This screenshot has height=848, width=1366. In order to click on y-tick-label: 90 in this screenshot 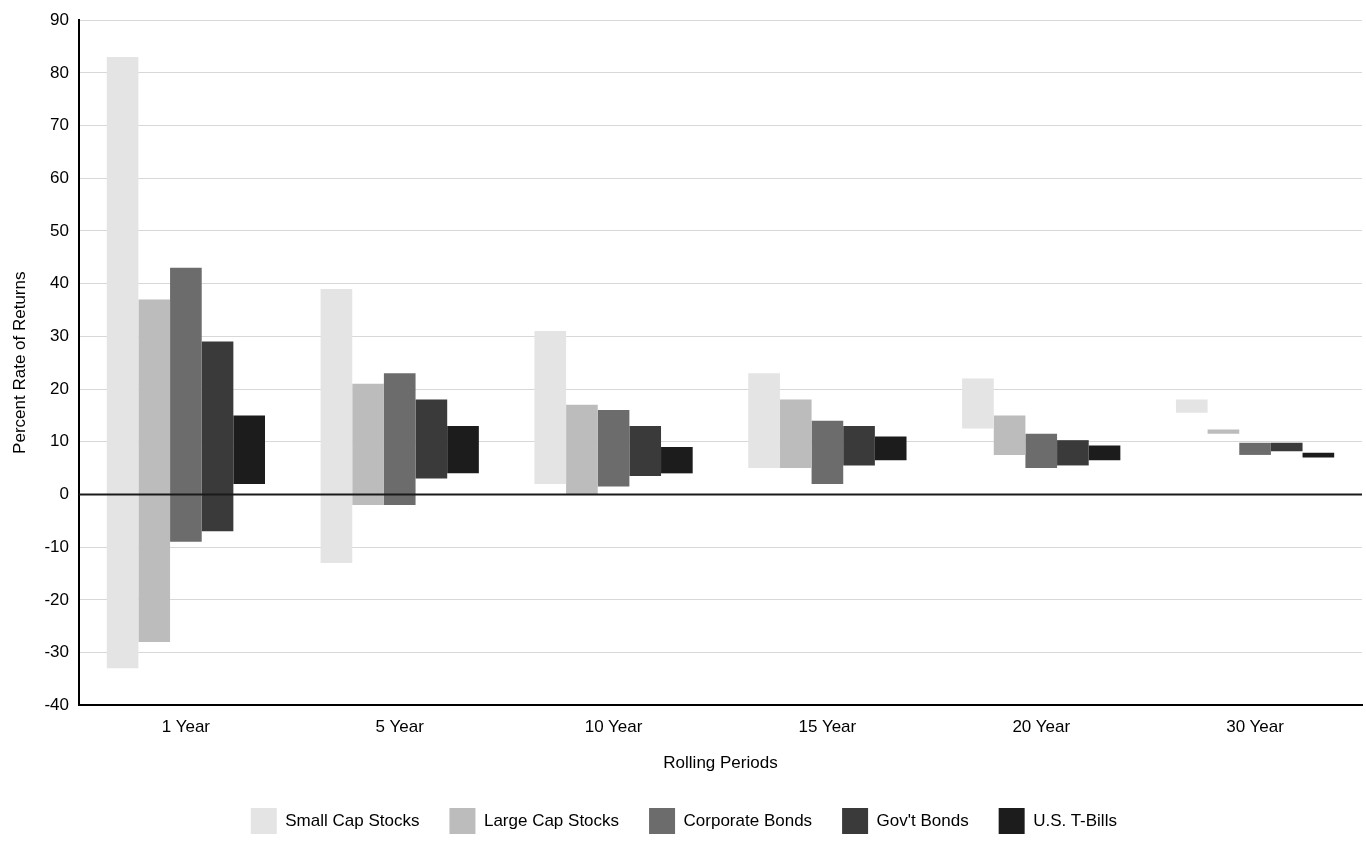, I will do `click(59, 19)`.